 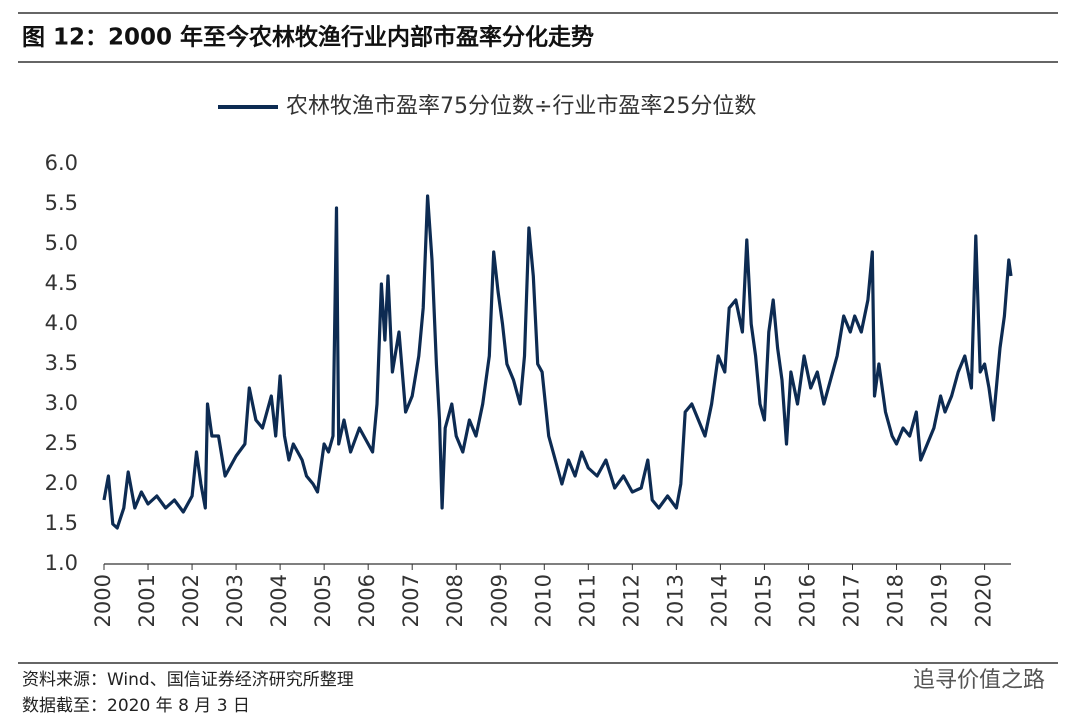 I want to click on x-tick-label: 2009, so click(x=499, y=600).